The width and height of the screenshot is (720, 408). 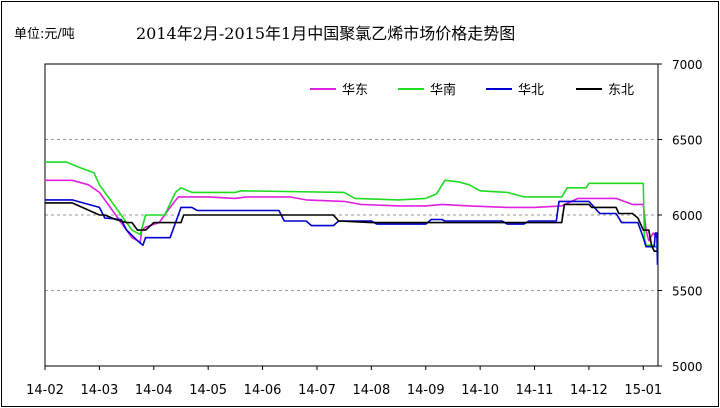 I want to click on x-tick-label: 14-11, so click(x=535, y=390).